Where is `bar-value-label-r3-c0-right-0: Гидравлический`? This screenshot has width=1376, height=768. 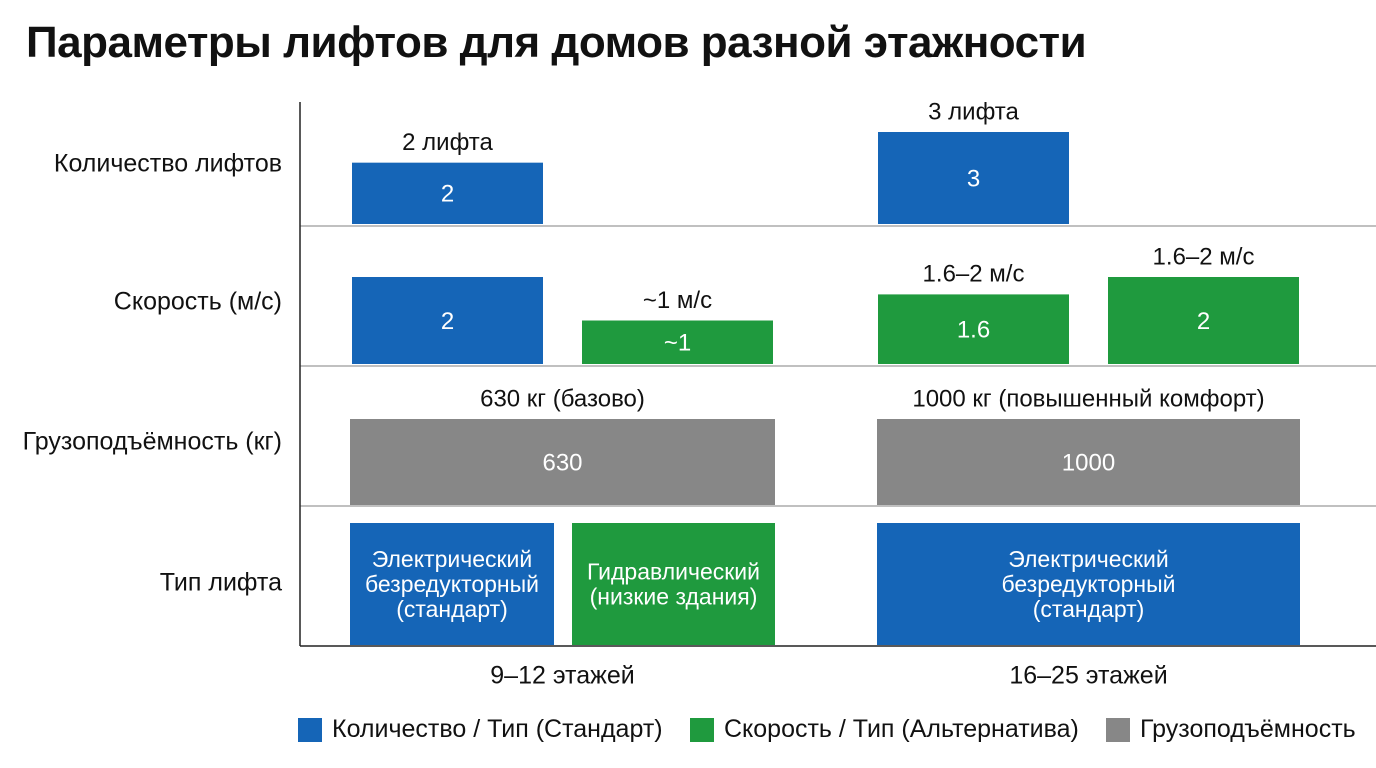 bar-value-label-r3-c0-right-0: Гидравлический is located at coordinates (673, 572).